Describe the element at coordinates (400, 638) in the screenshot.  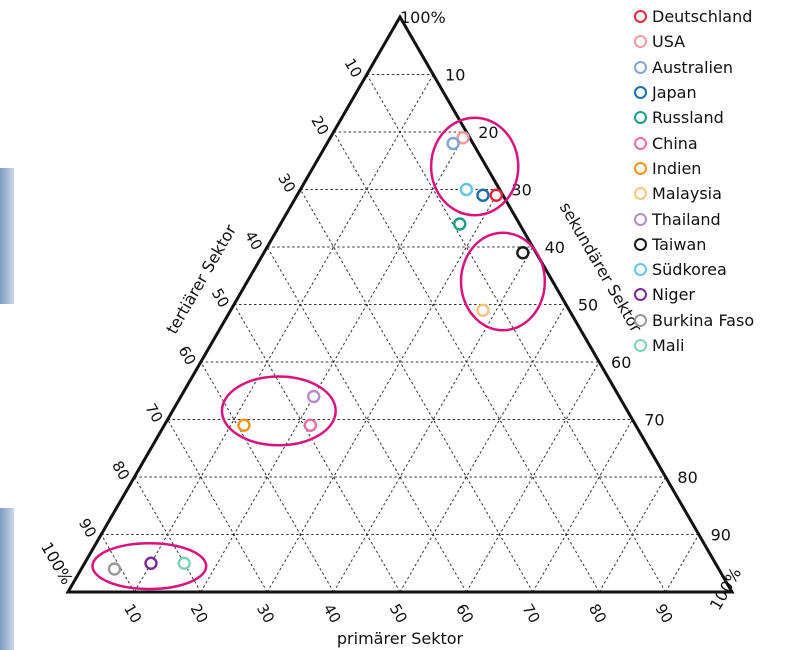
I see `axis-label-primary: primärer Sektor` at that location.